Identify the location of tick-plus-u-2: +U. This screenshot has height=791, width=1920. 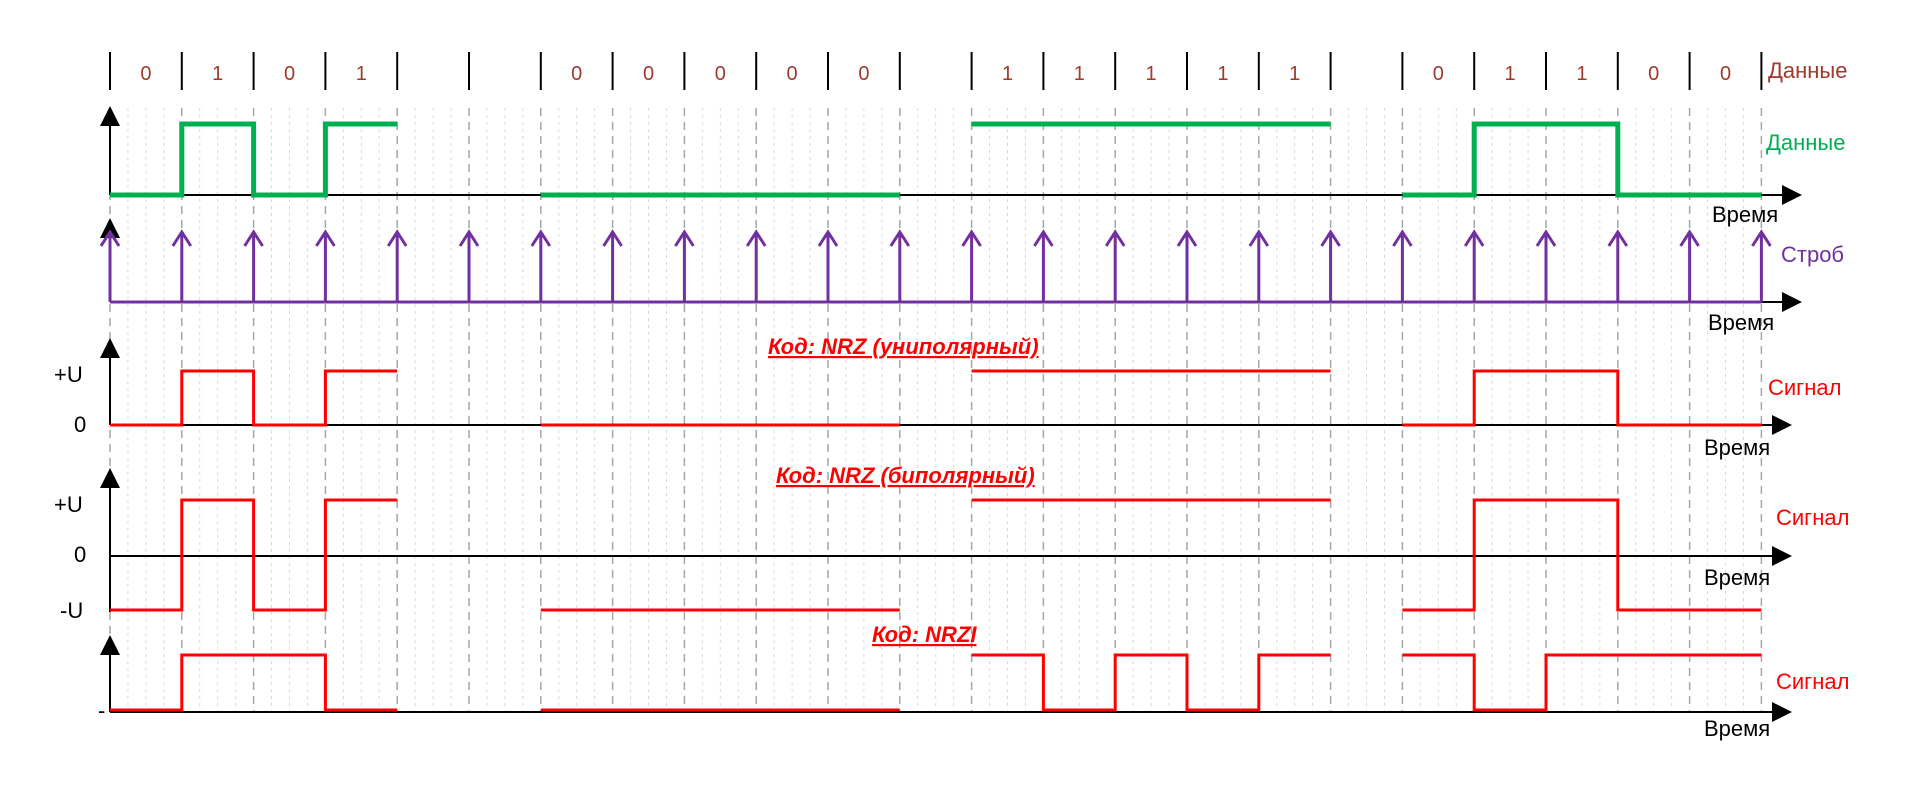
(68, 504).